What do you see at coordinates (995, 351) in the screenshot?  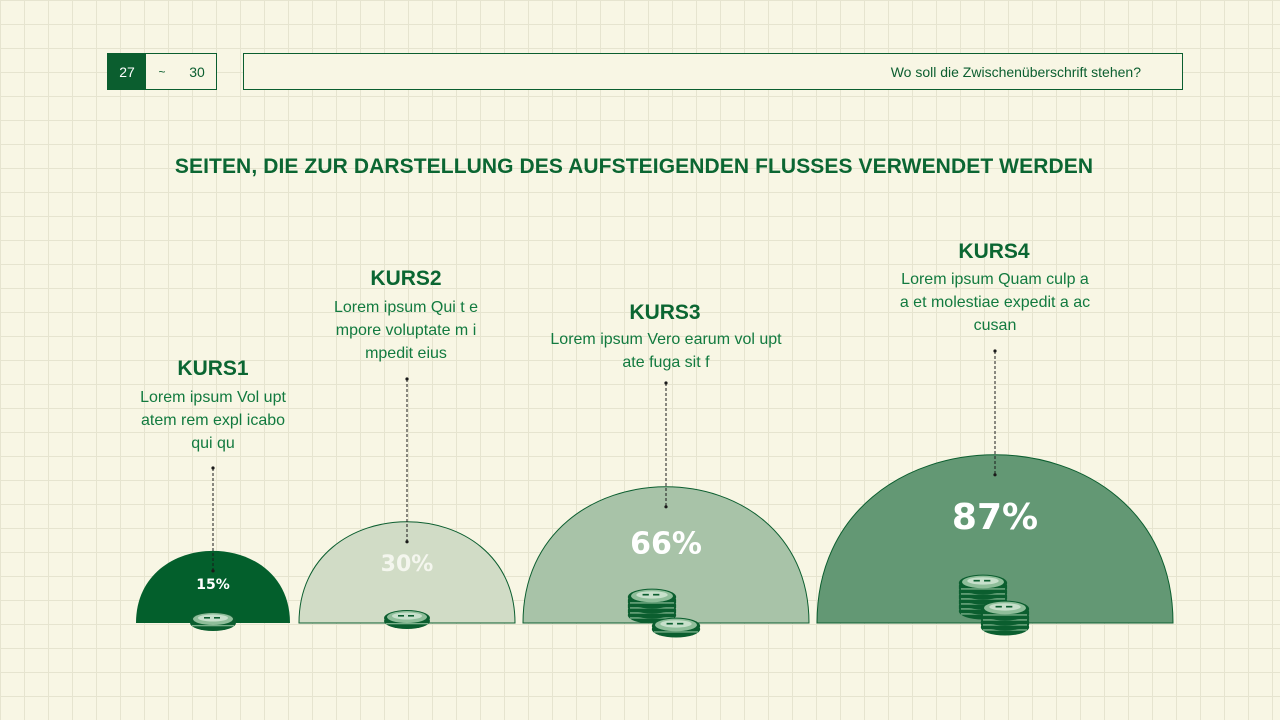 I see `course-4-connector-top-dot` at bounding box center [995, 351].